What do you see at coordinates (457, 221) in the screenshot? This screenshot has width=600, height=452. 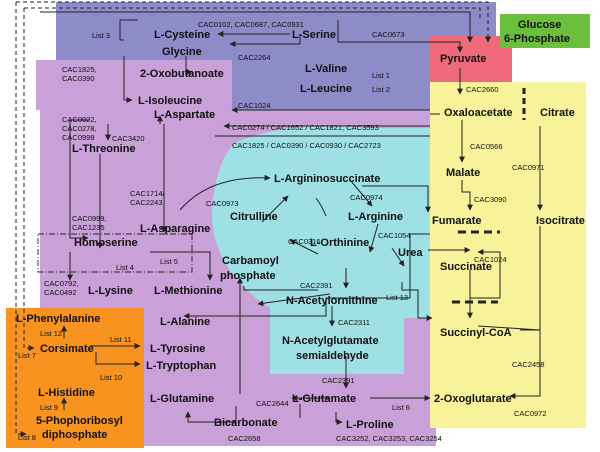 I see `fumarate-label: Fumarate` at bounding box center [457, 221].